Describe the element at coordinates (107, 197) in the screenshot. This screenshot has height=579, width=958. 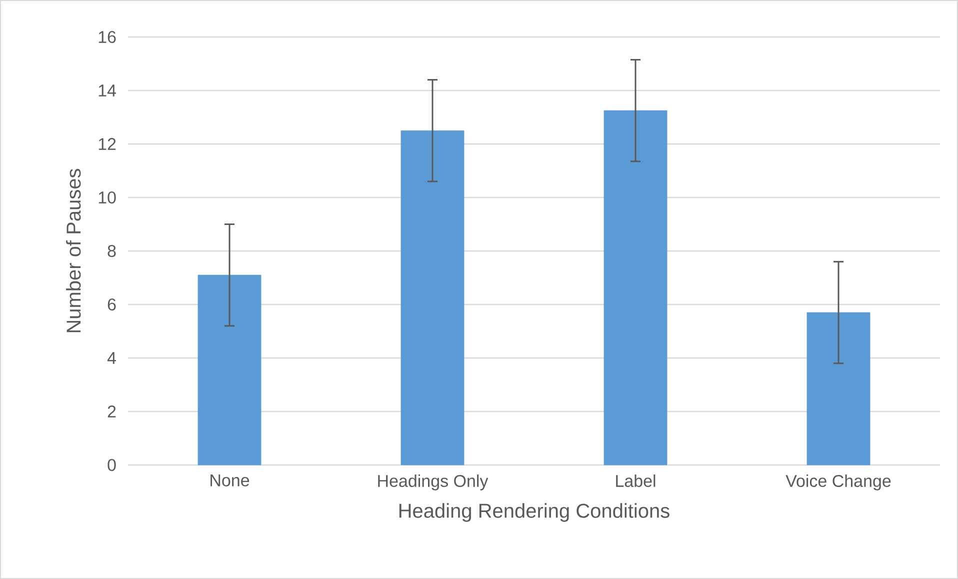
I see `y-tick-label: 10` at that location.